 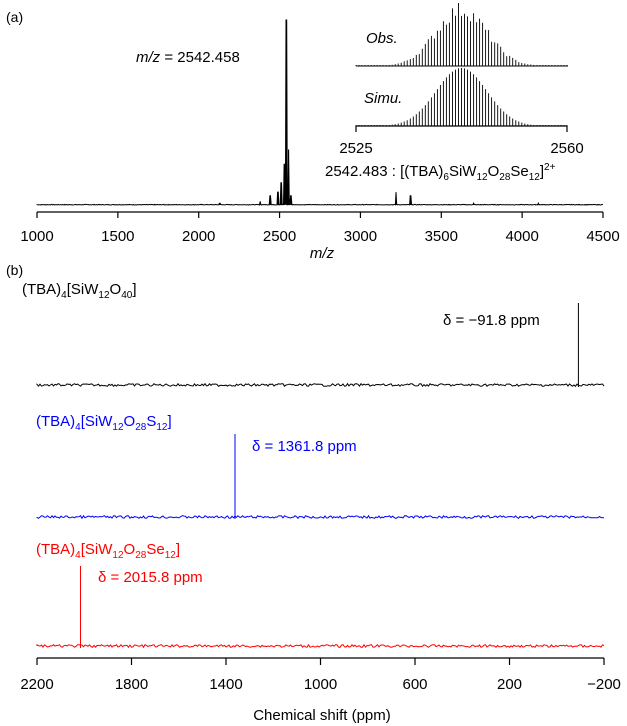 What do you see at coordinates (521, 236) in the screenshot?
I see `ms-x-tick-label: 4000` at bounding box center [521, 236].